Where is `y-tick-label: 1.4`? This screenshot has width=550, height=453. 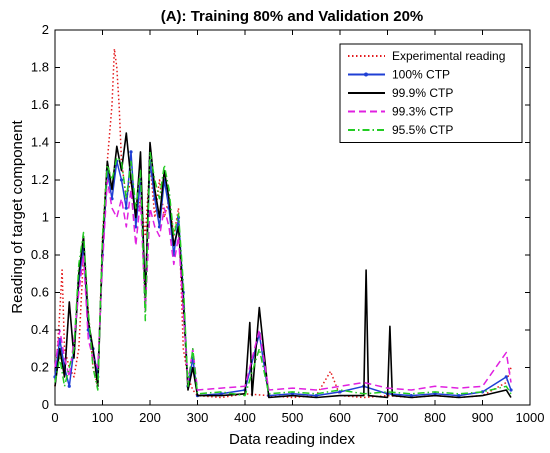 y-tick-label: 1.4 is located at coordinates (40, 142).